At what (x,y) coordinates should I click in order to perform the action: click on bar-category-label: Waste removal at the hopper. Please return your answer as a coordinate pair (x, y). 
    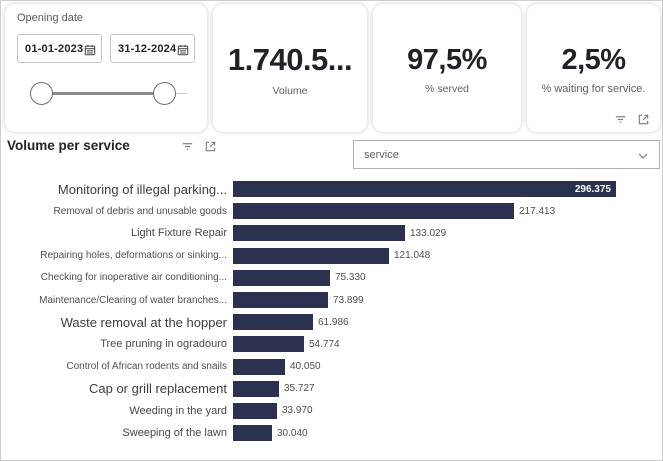
    Looking at the image, I should click on (143, 322).